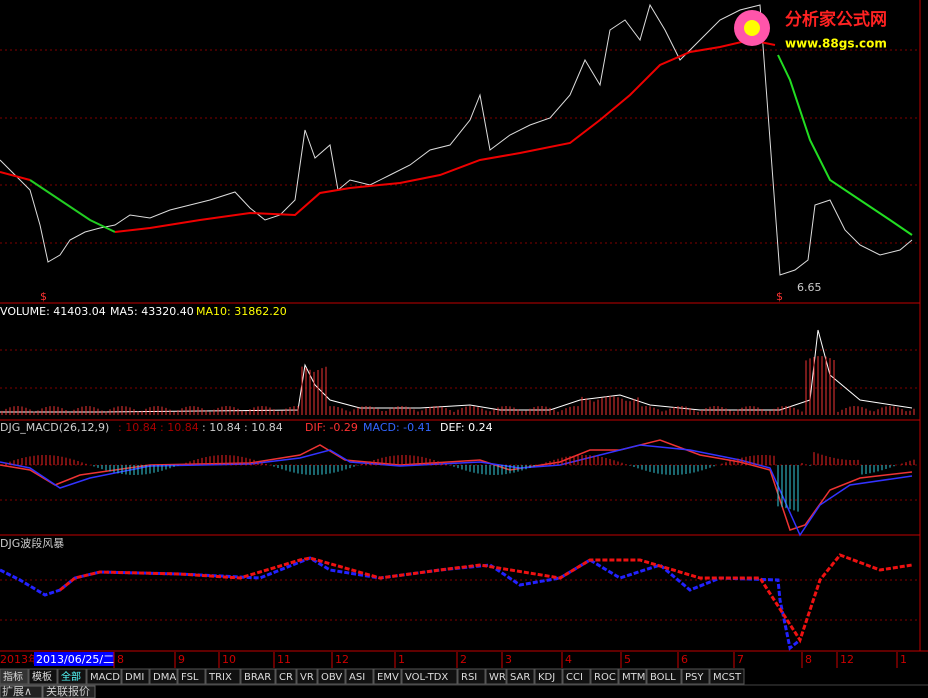 The image size is (928, 698). I want to click on wave-name: DJG波段风暴, so click(32, 543).